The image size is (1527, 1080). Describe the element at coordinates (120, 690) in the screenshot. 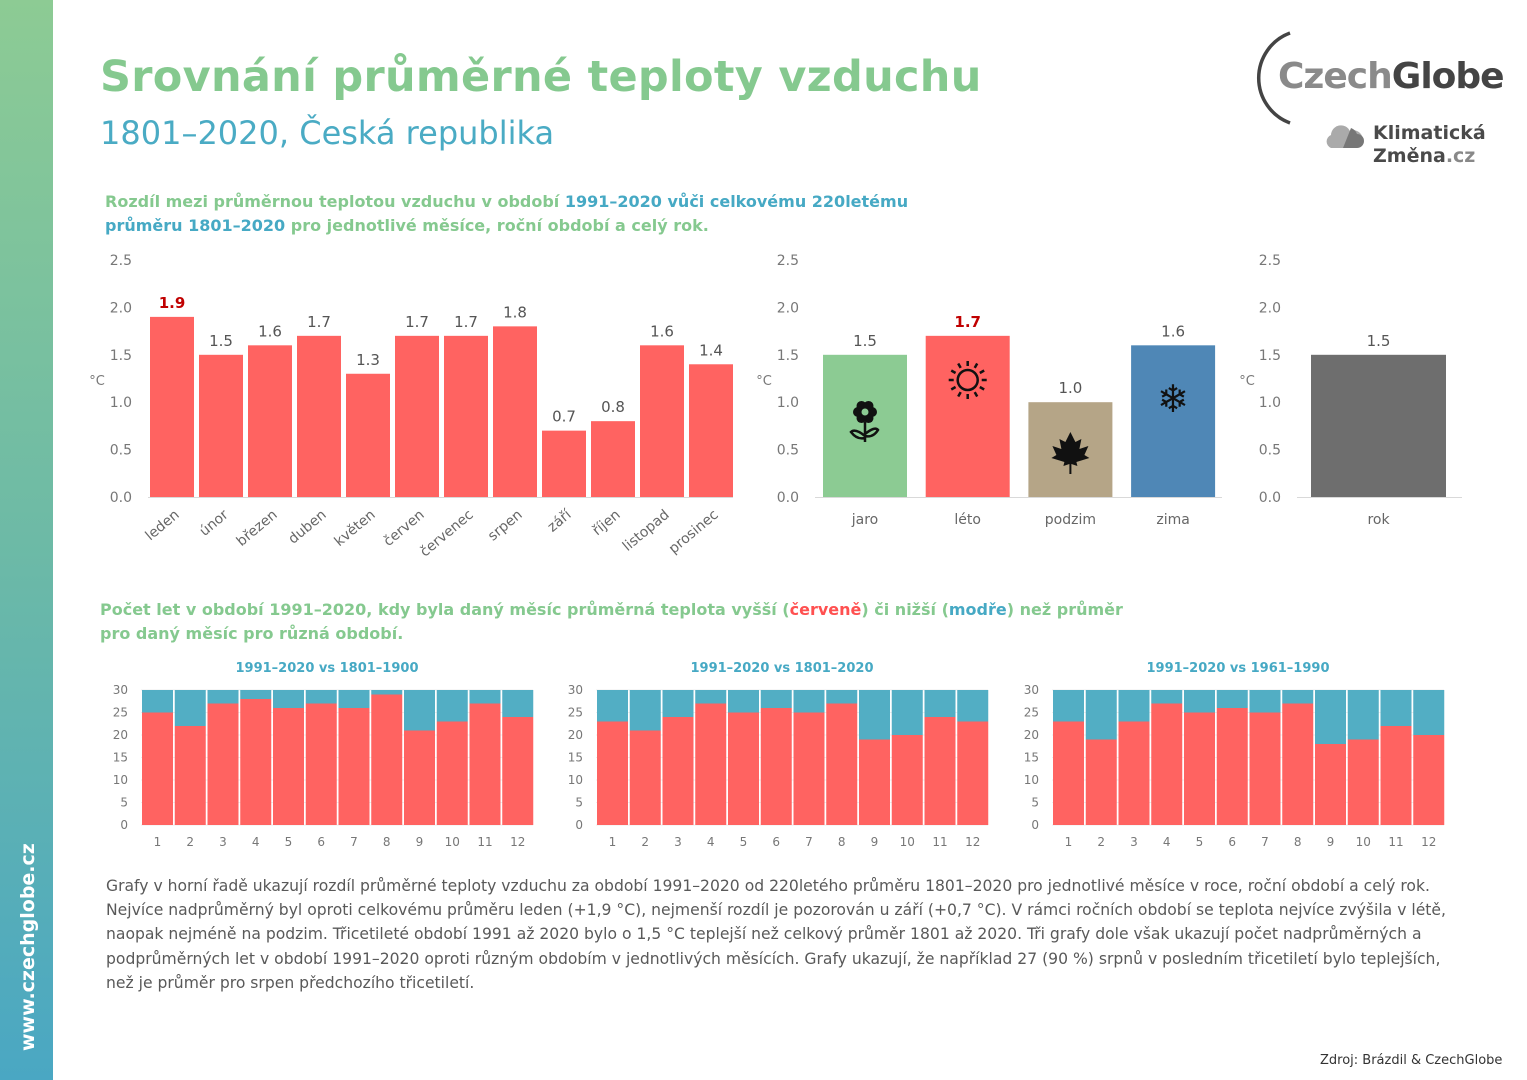

I see `y-tick-label: 30` at that location.